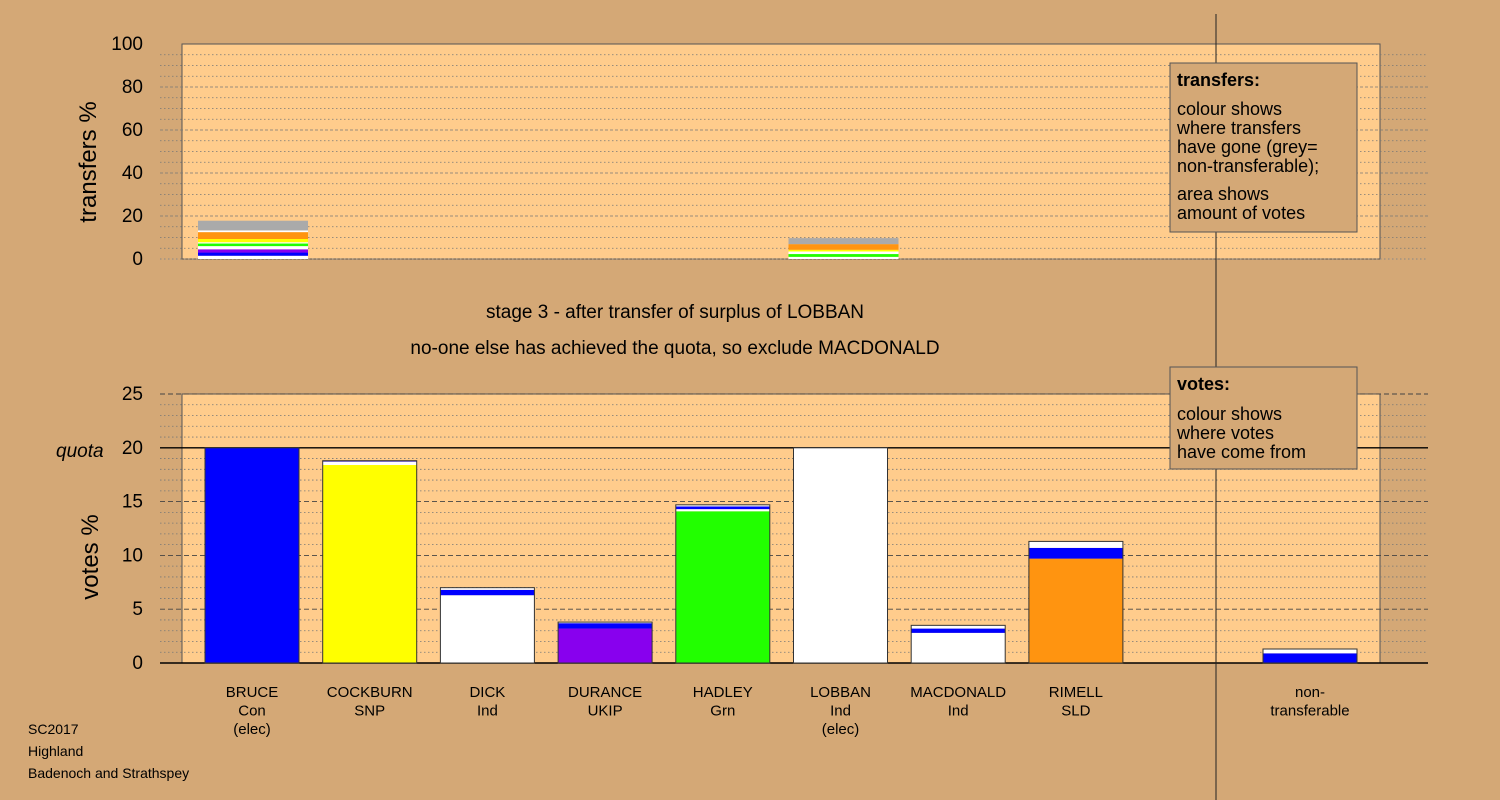 The height and width of the screenshot is (800, 1500). Describe the element at coordinates (53, 729) in the screenshot. I see `footer-election: SC2017` at that location.